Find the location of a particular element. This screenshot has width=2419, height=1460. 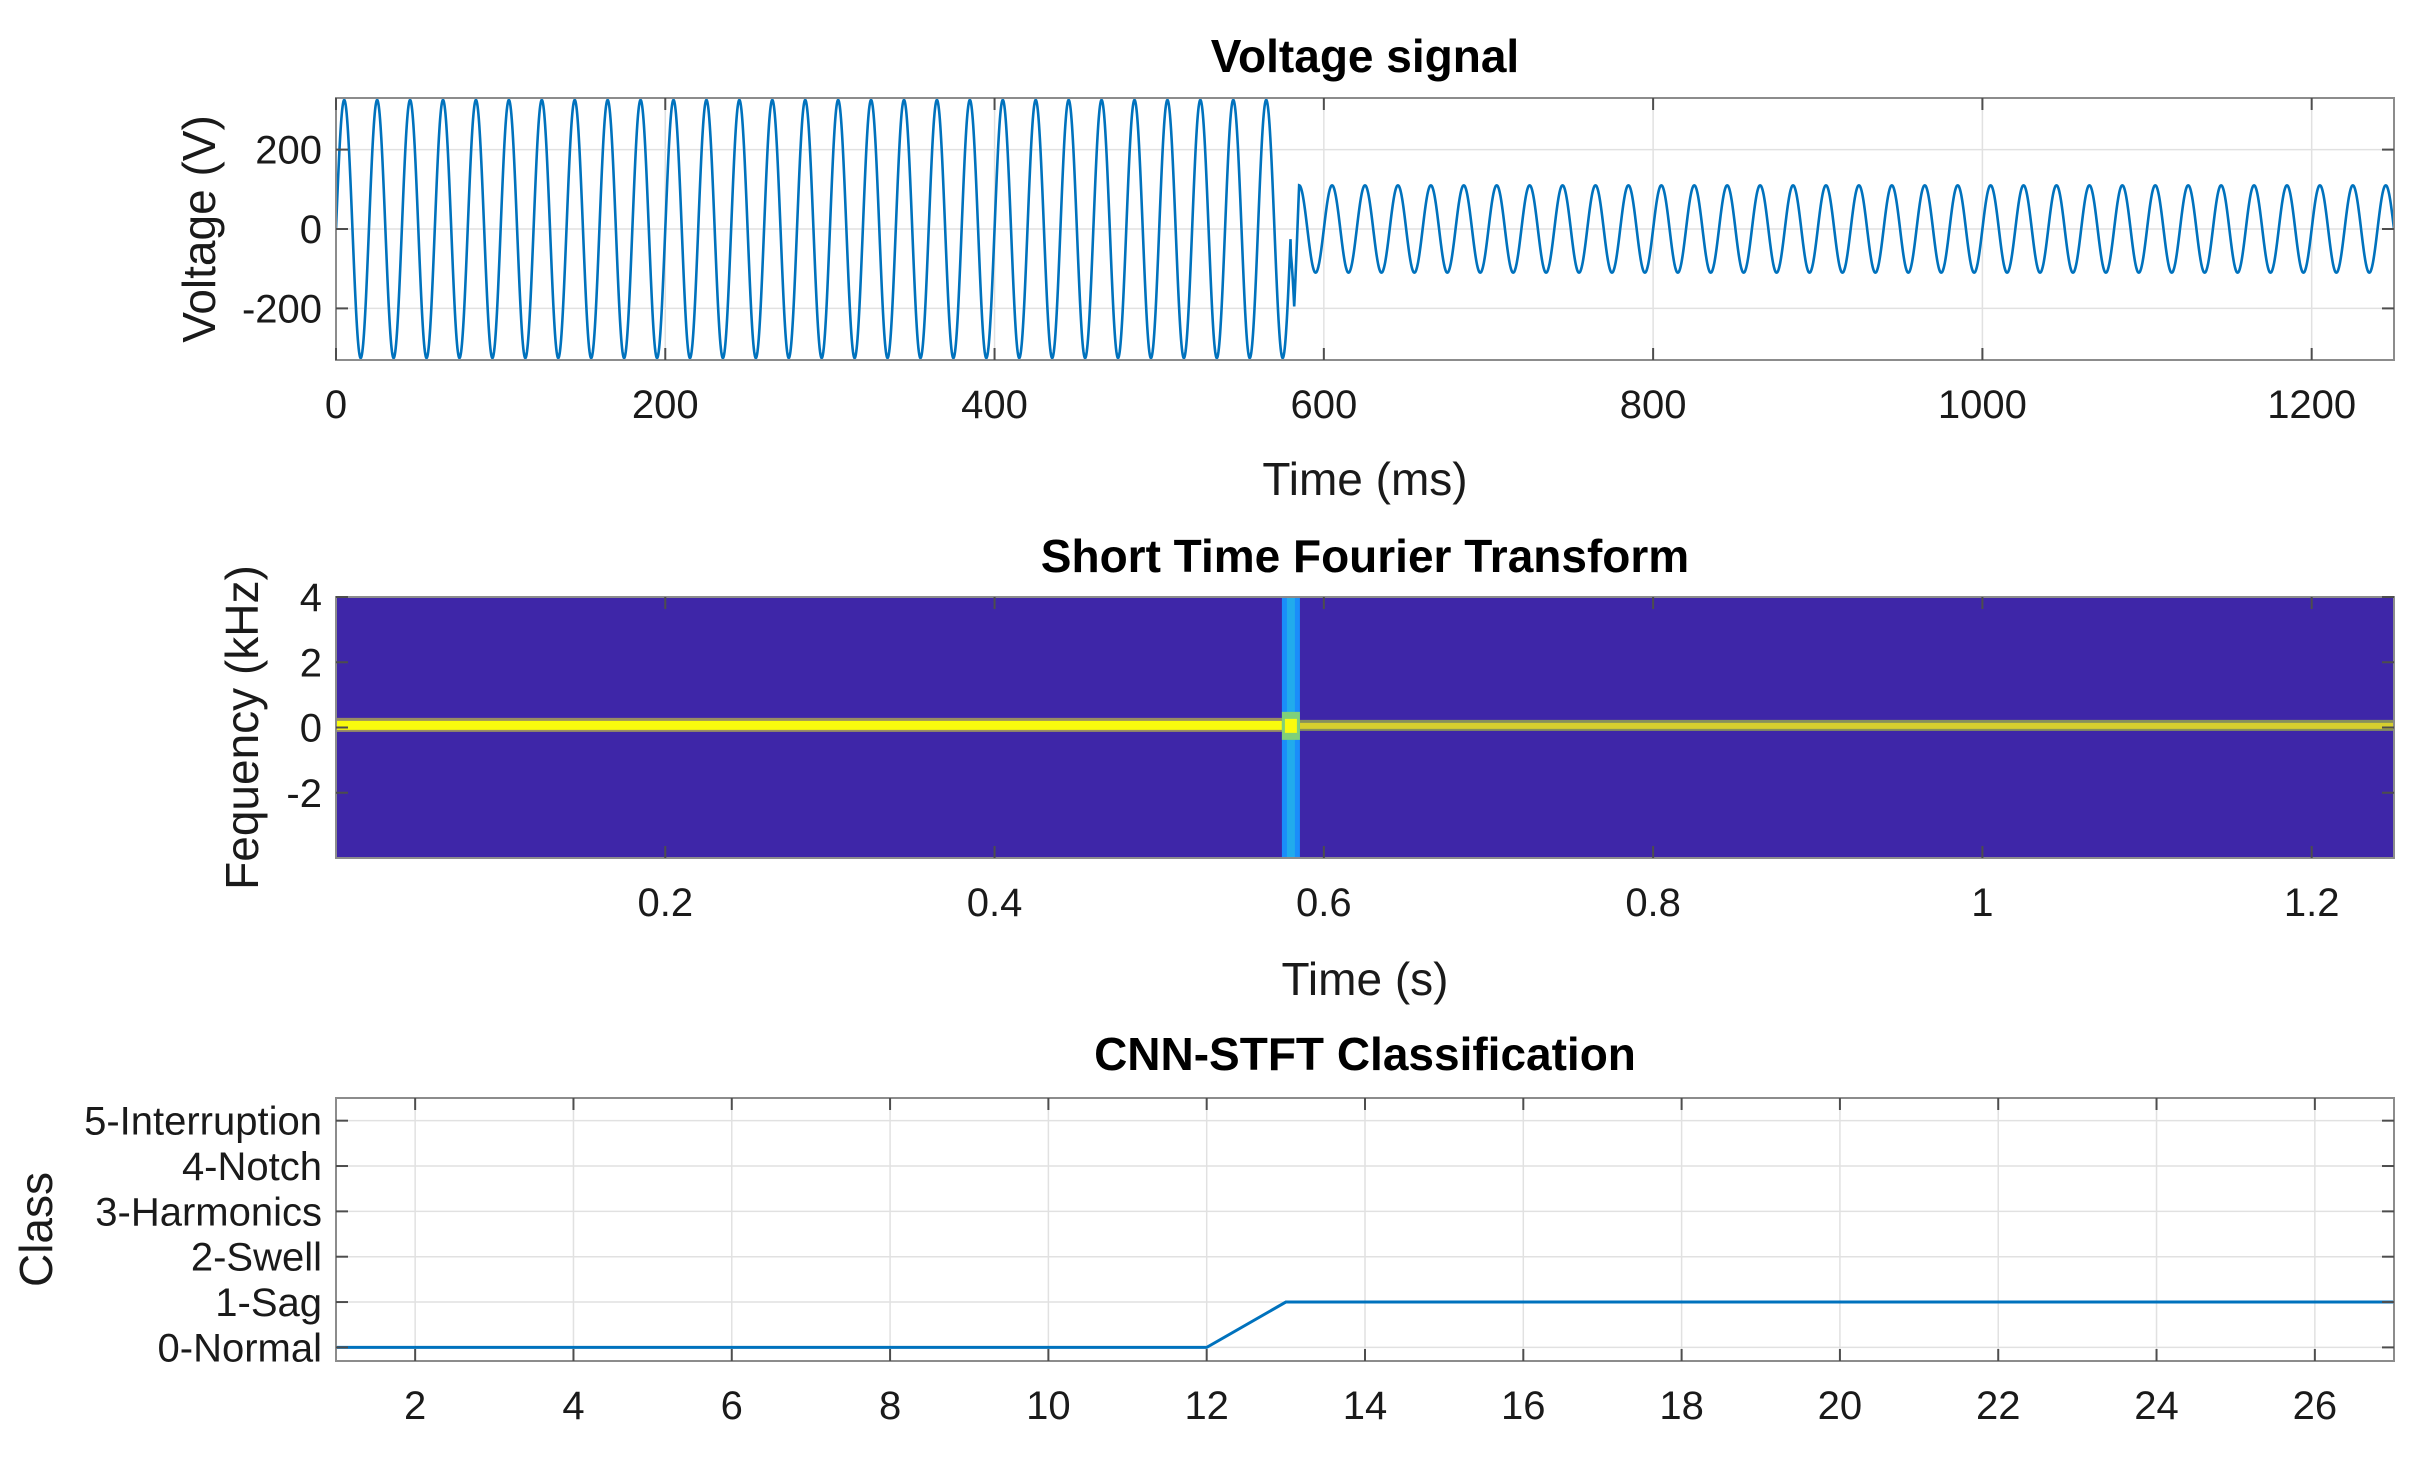

voltage-xtick-label: 200 is located at coordinates (665, 405).